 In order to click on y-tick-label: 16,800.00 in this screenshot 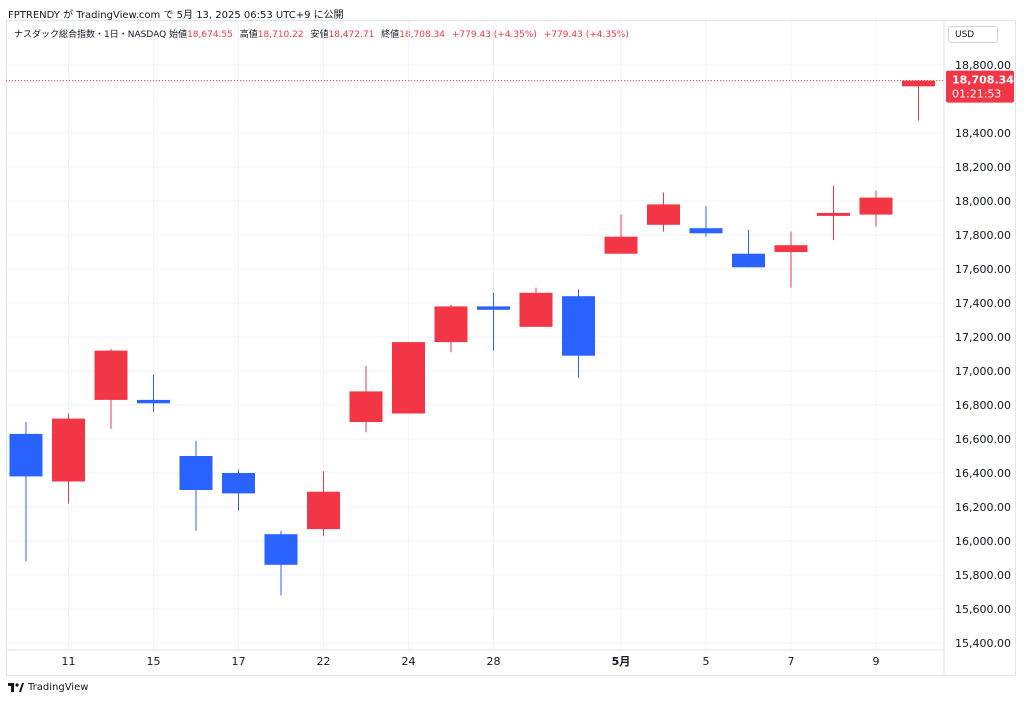, I will do `click(983, 405)`.